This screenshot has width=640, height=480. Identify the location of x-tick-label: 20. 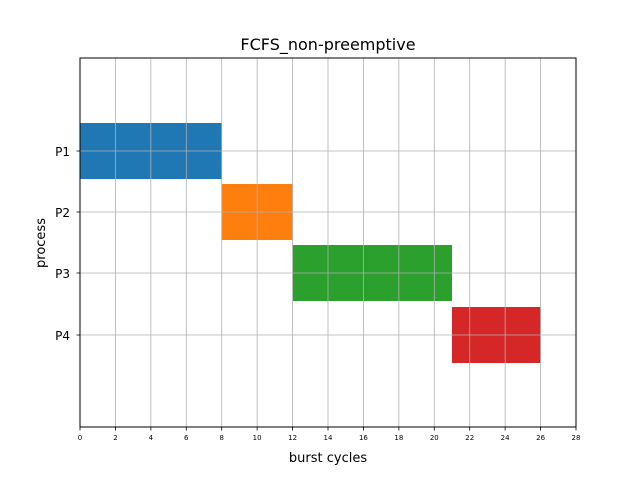
(434, 438).